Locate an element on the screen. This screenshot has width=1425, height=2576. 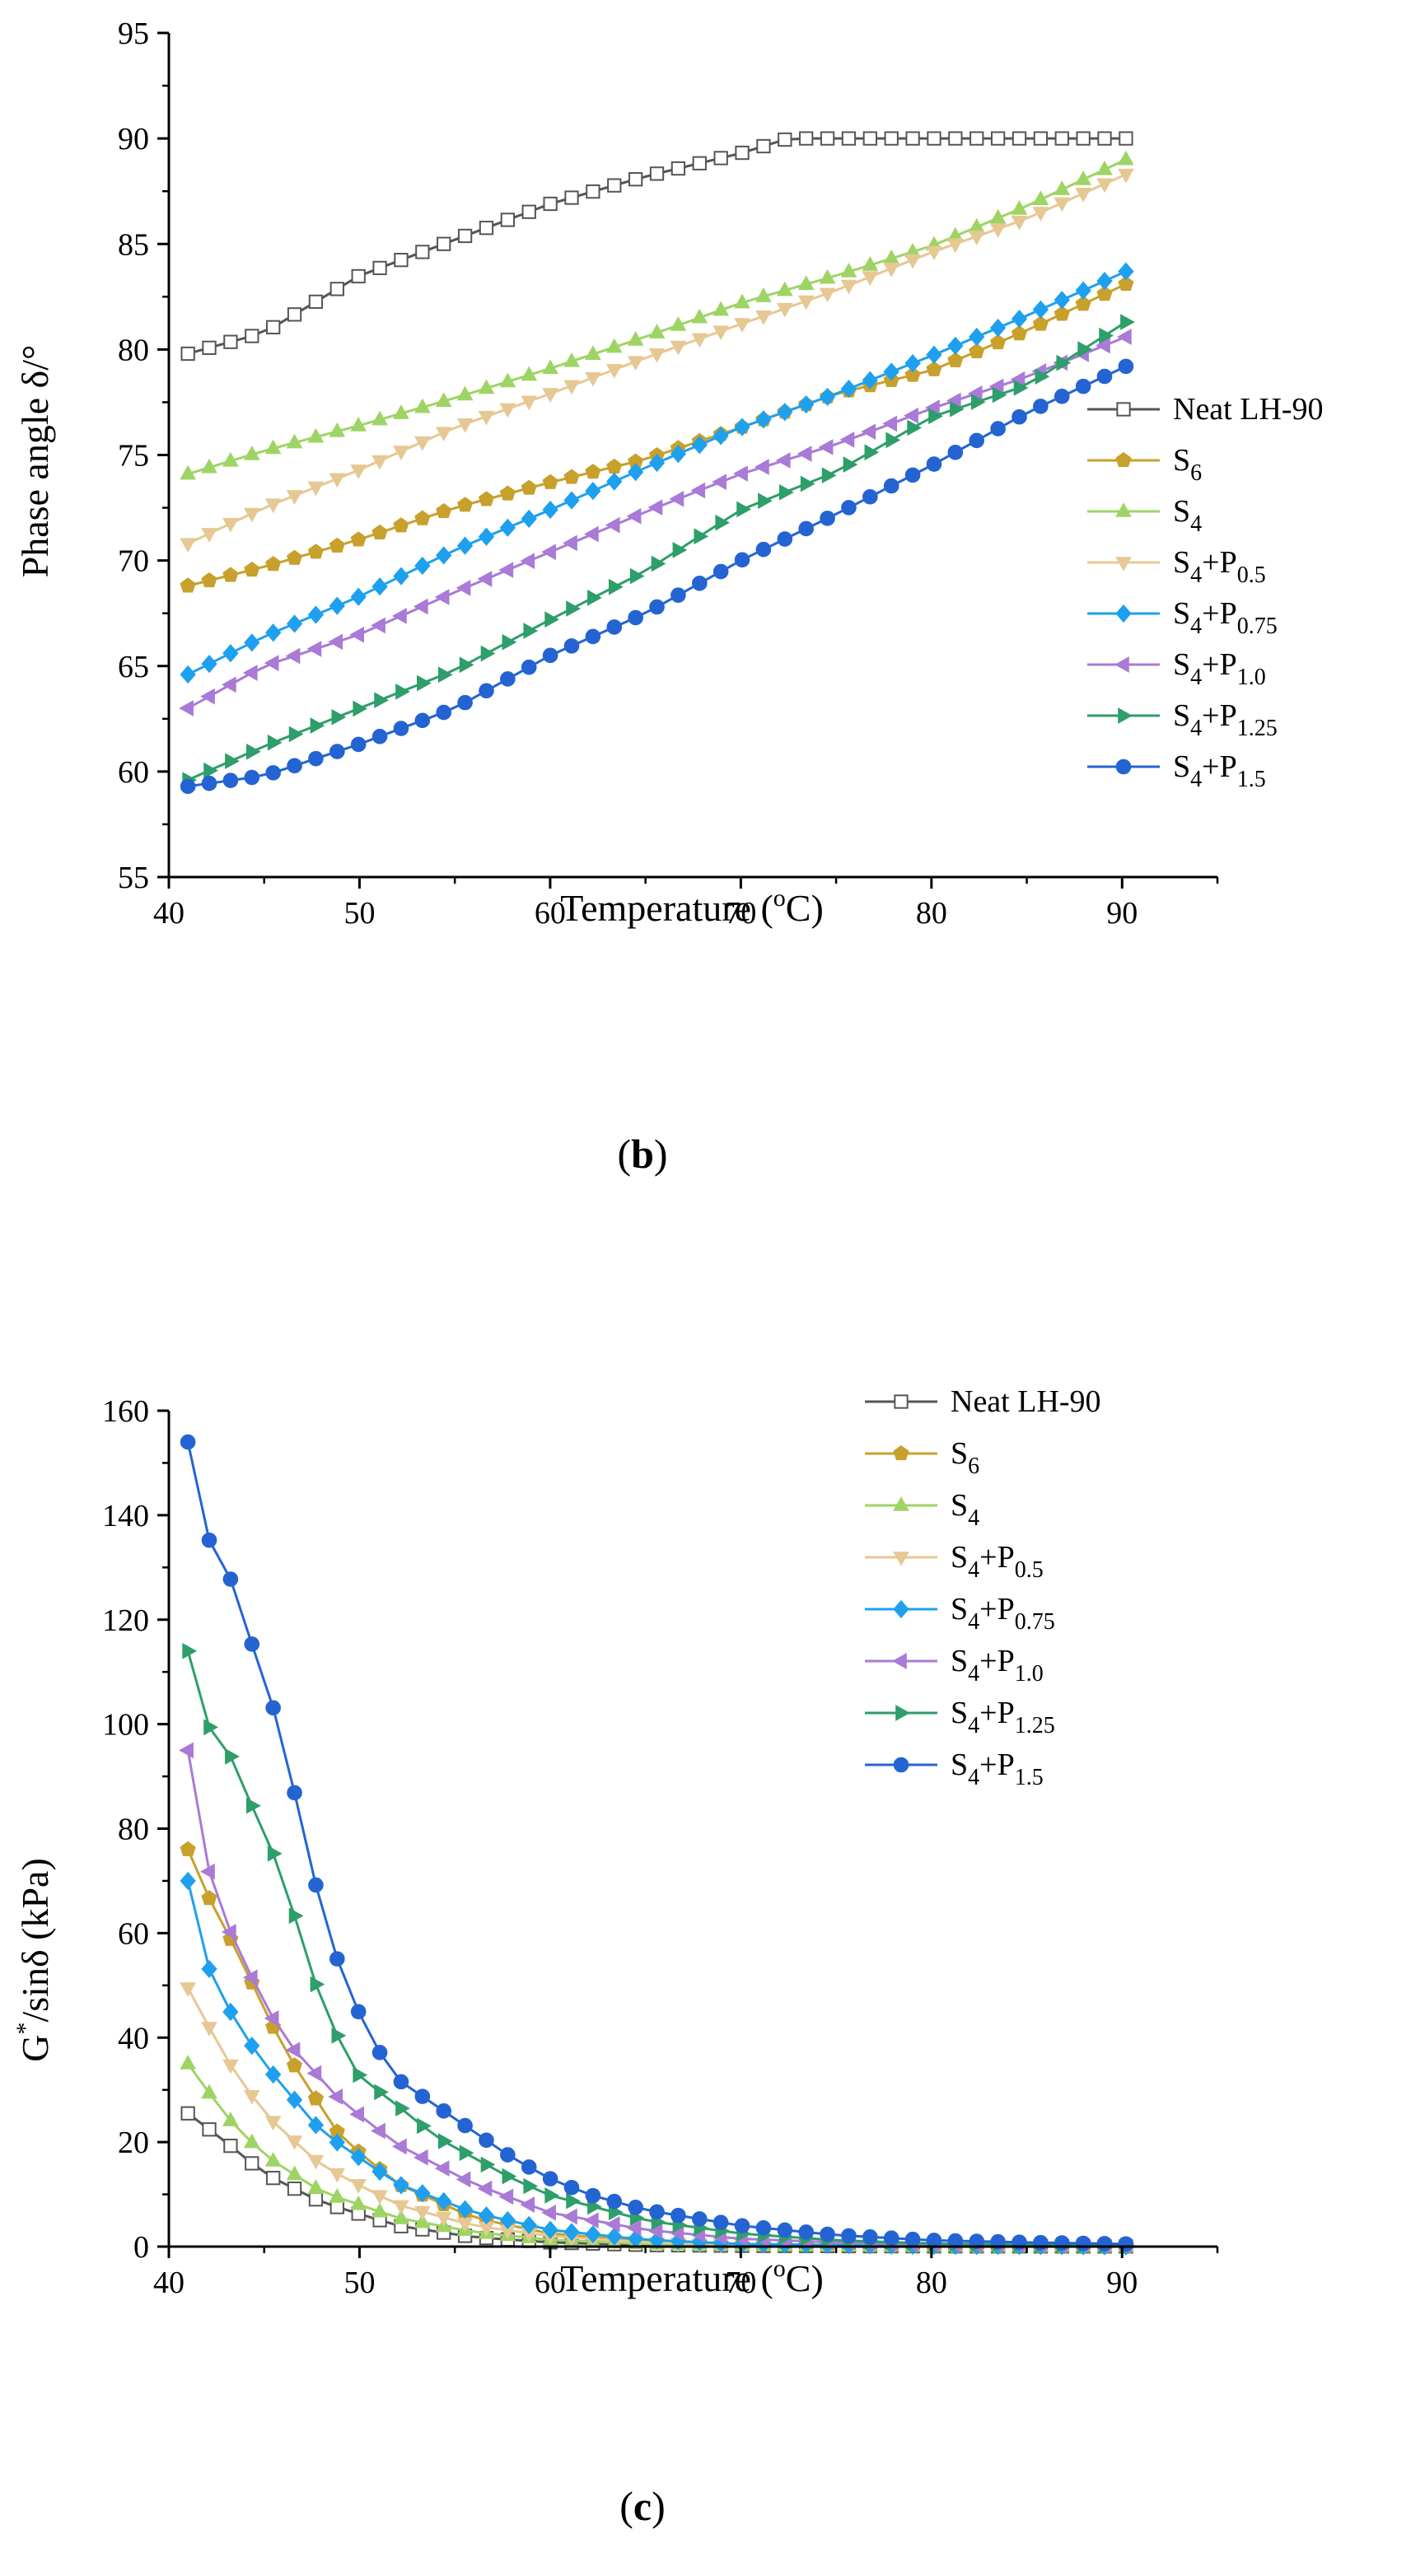
x-tick-label: 90 is located at coordinates (1122, 913).